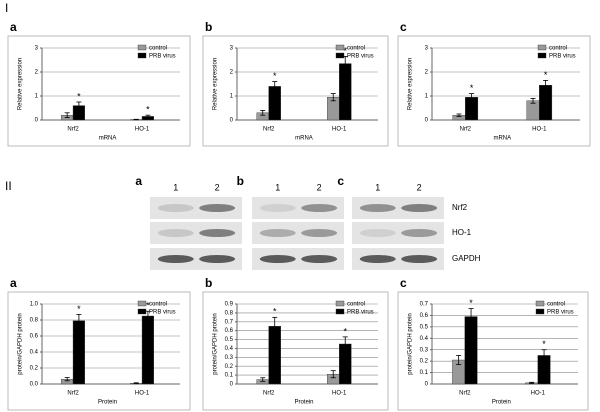  I want to click on y-axis-title: protein/GAPDH protein, so click(21, 343).